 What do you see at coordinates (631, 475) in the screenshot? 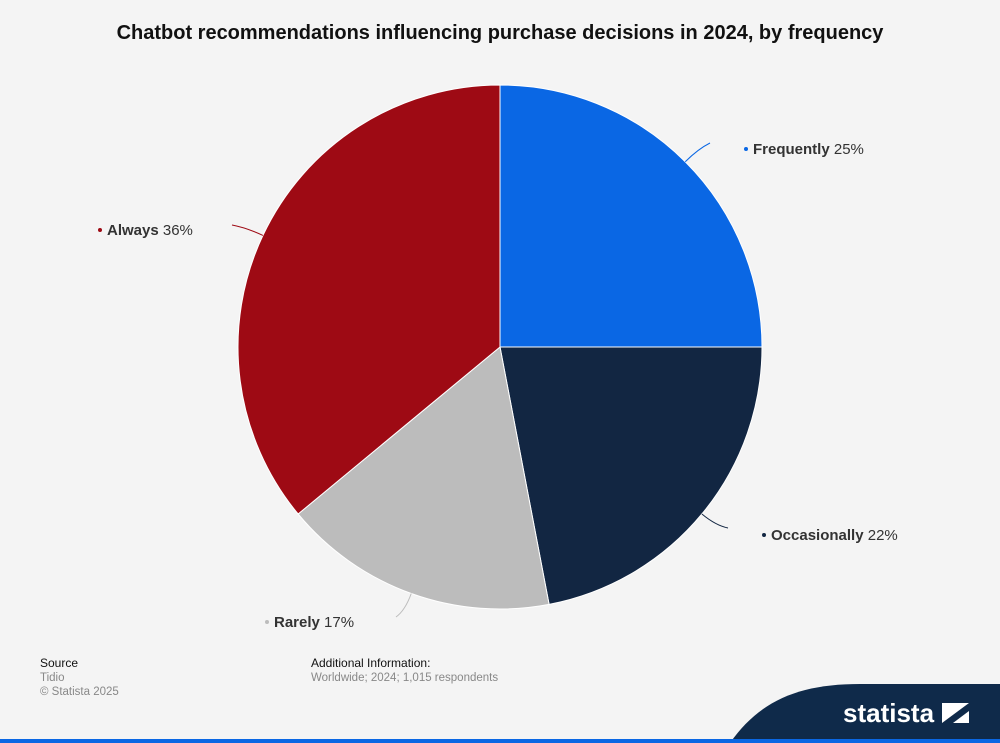
I see `pie-slice-occasionally` at bounding box center [631, 475].